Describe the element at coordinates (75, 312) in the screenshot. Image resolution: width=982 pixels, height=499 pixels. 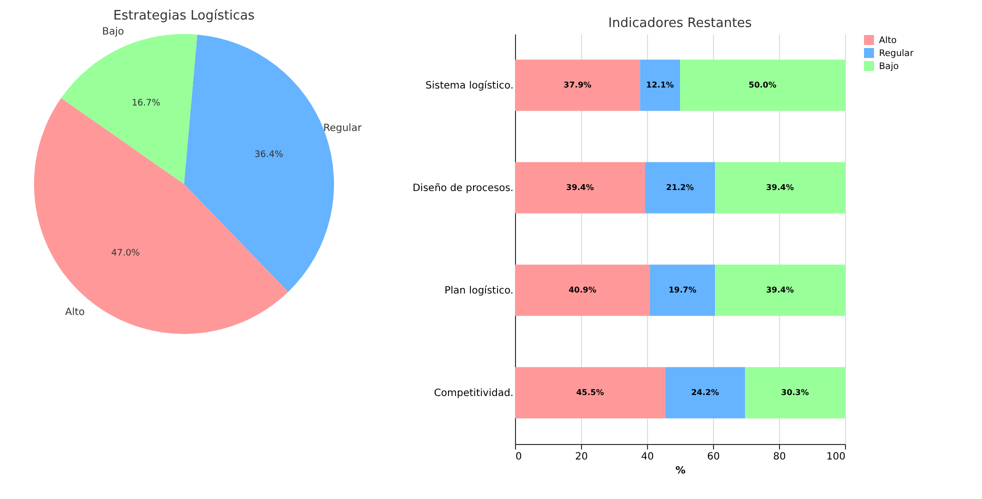
I see `slice-label: Alto` at that location.